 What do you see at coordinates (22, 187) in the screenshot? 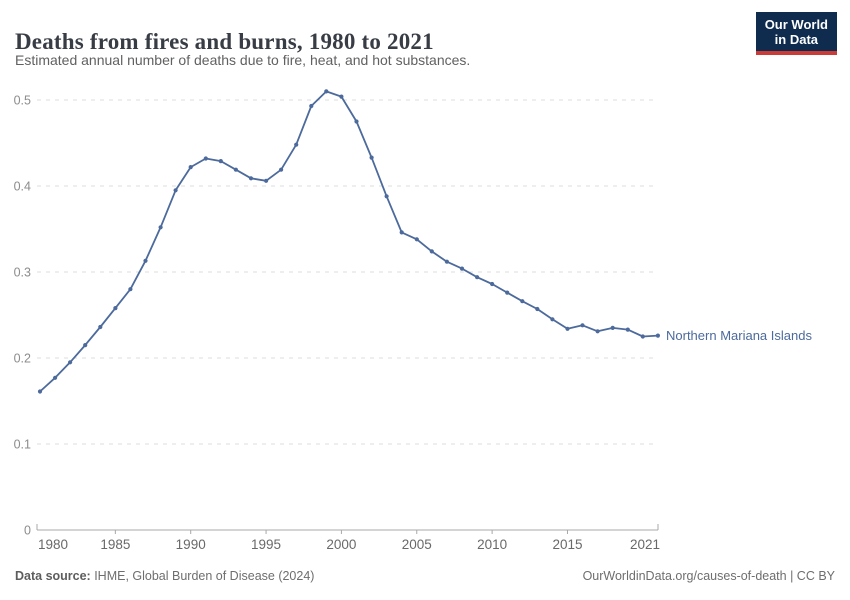
I see `y-axis-tick-label: 0.4` at bounding box center [22, 187].